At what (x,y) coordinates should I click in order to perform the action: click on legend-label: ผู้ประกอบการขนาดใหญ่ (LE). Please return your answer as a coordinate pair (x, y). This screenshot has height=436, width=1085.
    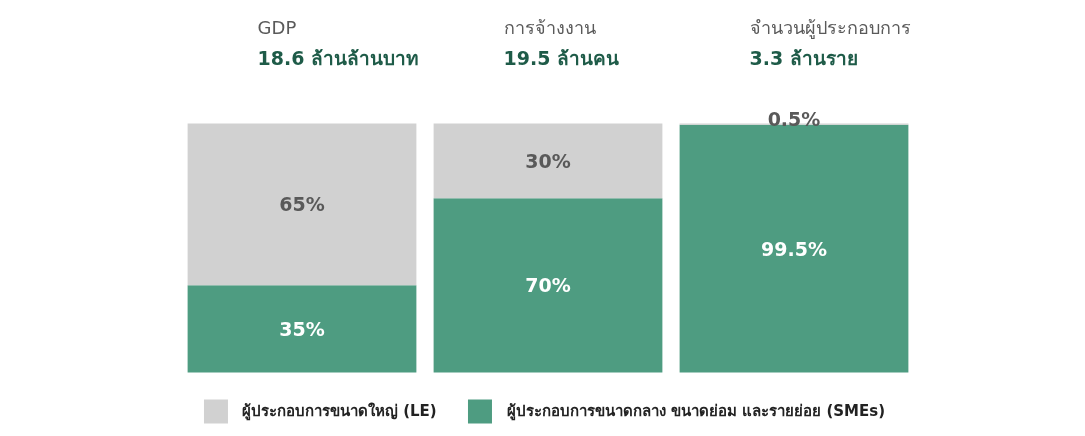
    Looking at the image, I should click on (339, 412).